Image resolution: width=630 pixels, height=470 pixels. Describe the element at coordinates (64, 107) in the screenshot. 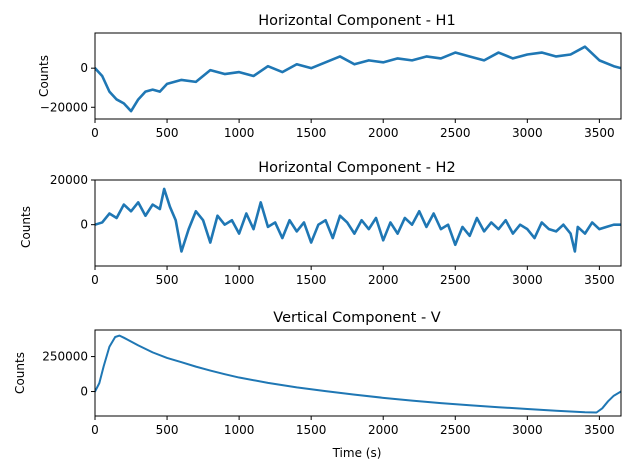

I see `y-tick-label: −20000` at that location.